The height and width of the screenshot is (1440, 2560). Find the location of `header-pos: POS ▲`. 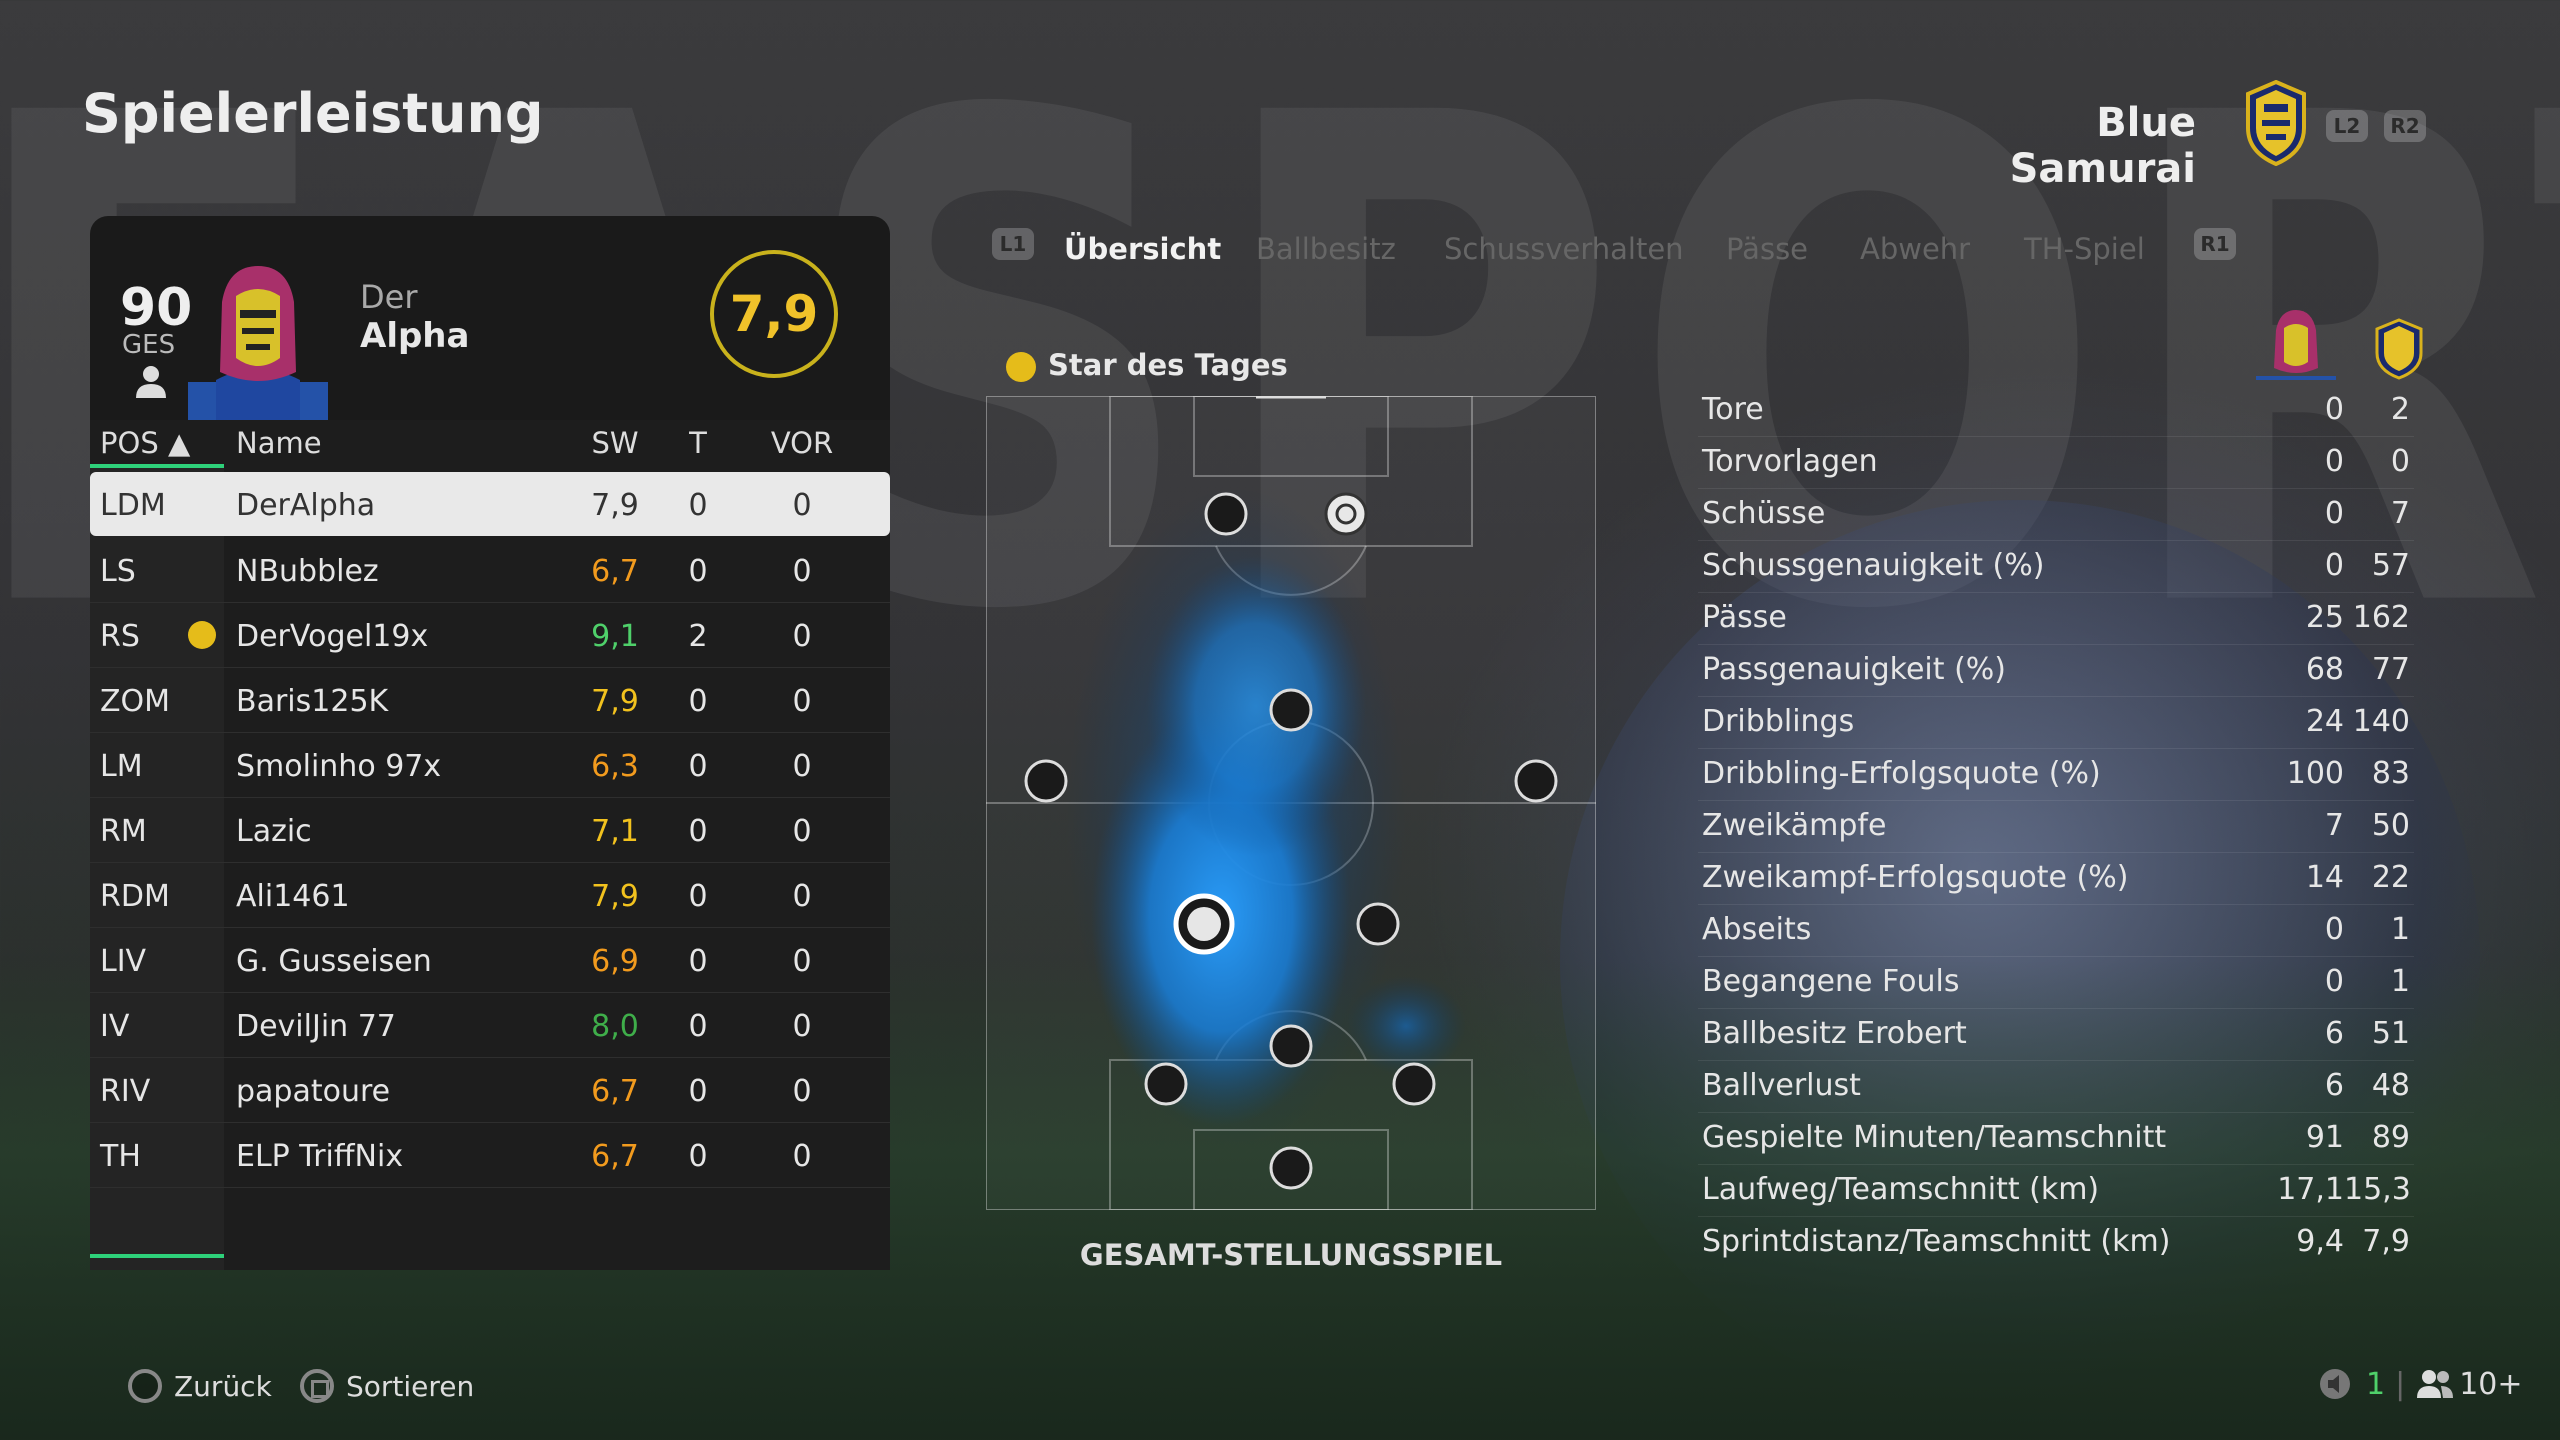

header-pos: POS ▲ is located at coordinates (145, 443).